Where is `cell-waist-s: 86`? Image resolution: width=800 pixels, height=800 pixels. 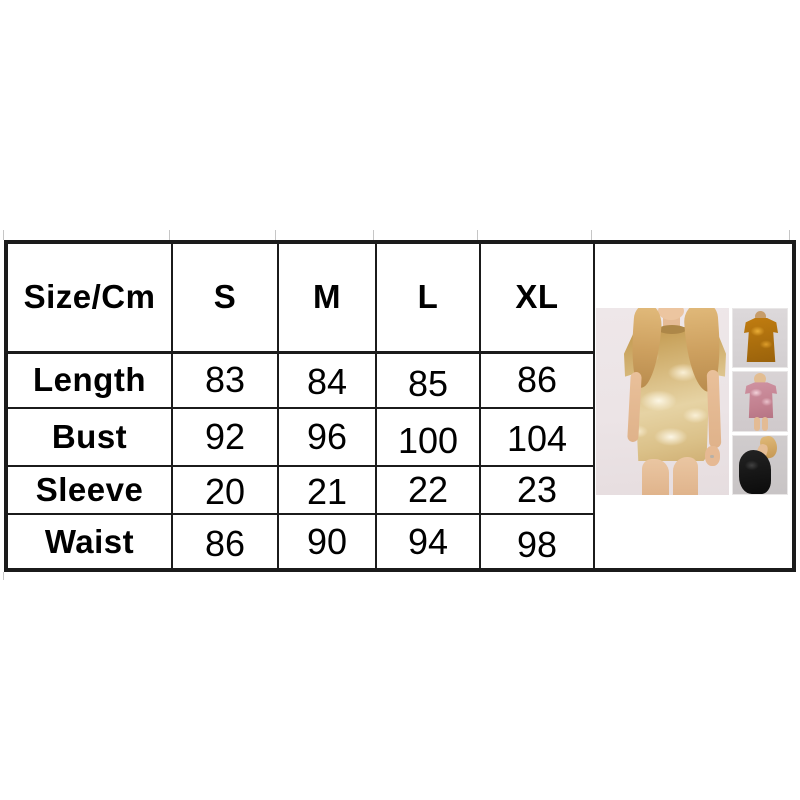
cell-waist-s: 86 is located at coordinates (225, 542).